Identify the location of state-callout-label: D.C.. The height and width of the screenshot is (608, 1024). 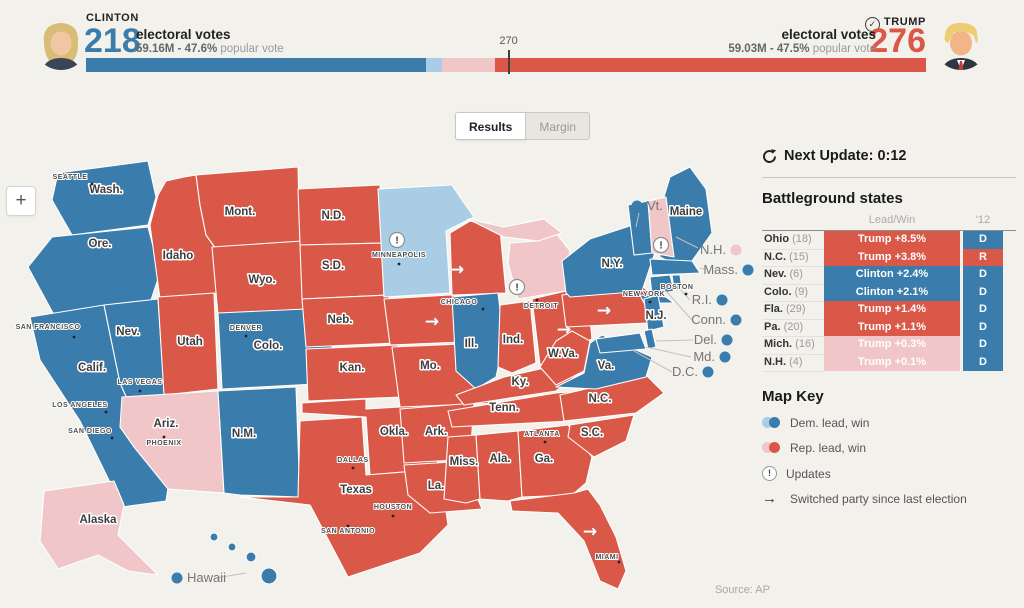
(685, 371).